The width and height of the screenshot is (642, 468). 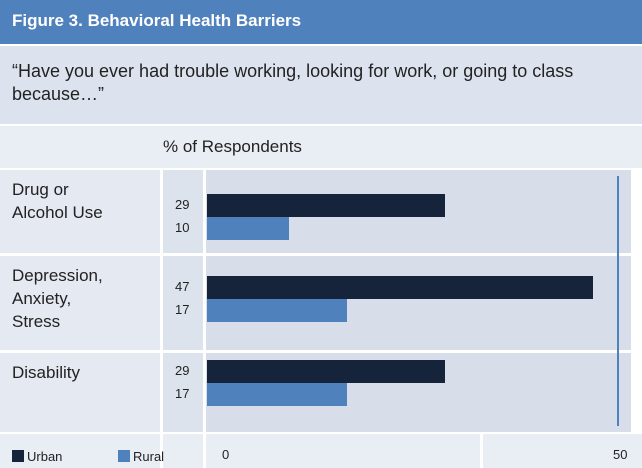 I want to click on bottom-strip, so click(x=321, y=451).